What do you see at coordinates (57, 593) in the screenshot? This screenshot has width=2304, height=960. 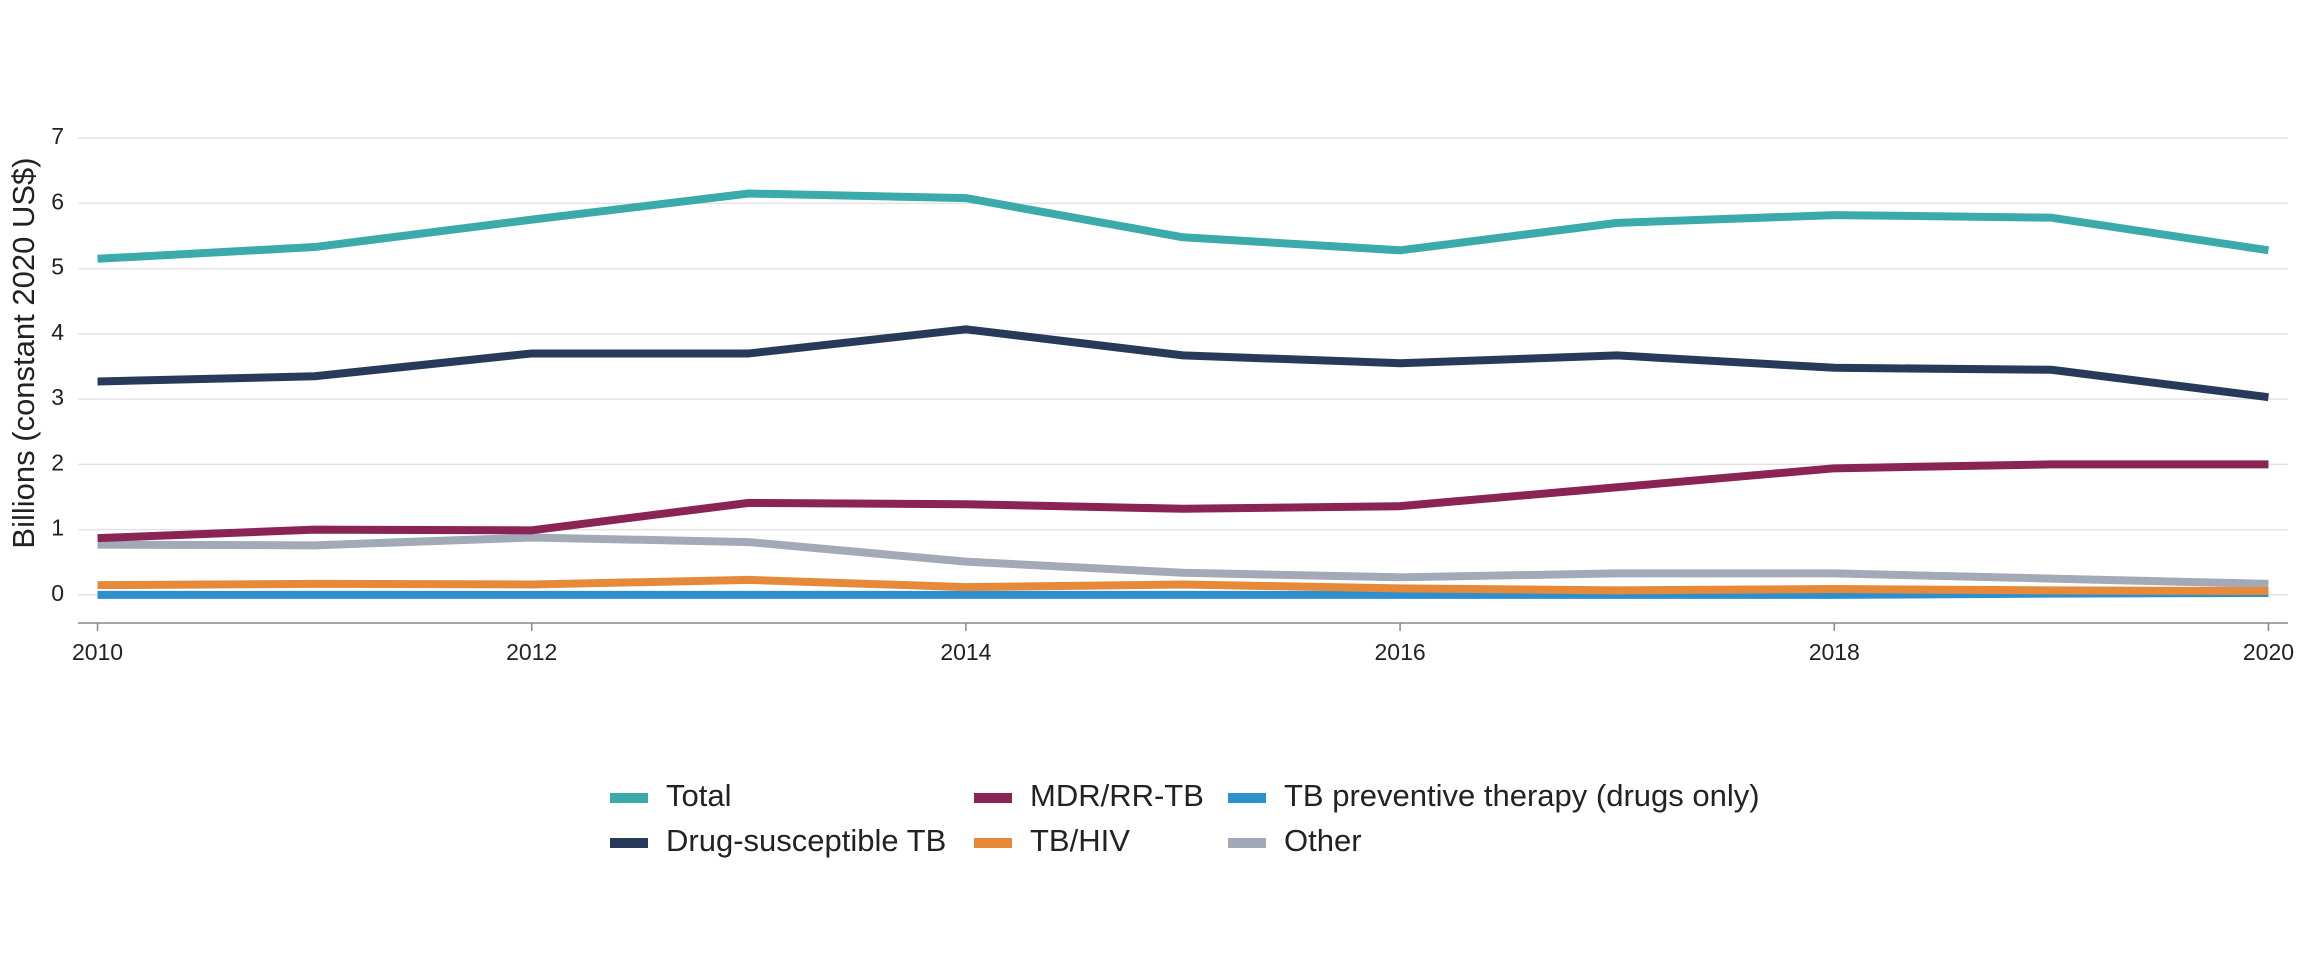 I see `y-tick-label: 0` at bounding box center [57, 593].